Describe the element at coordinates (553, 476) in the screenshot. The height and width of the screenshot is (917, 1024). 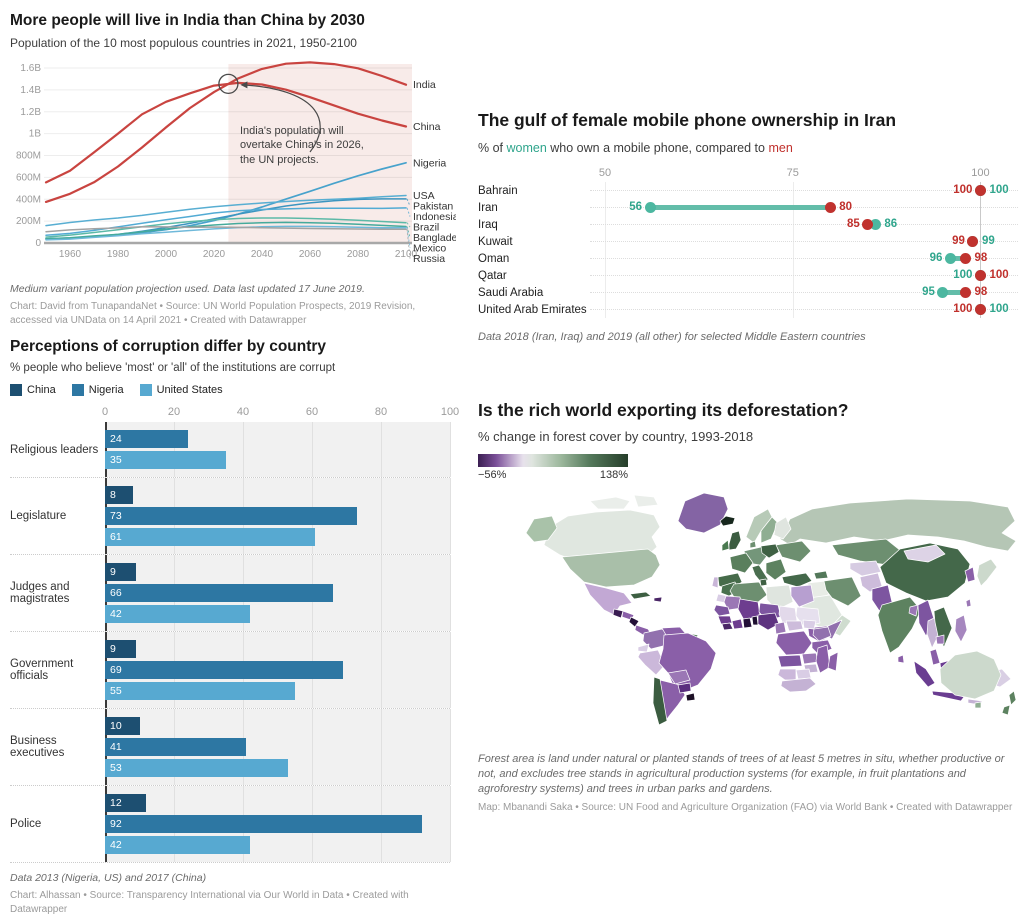
I see `color-scale-labels: −56% 138%` at that location.